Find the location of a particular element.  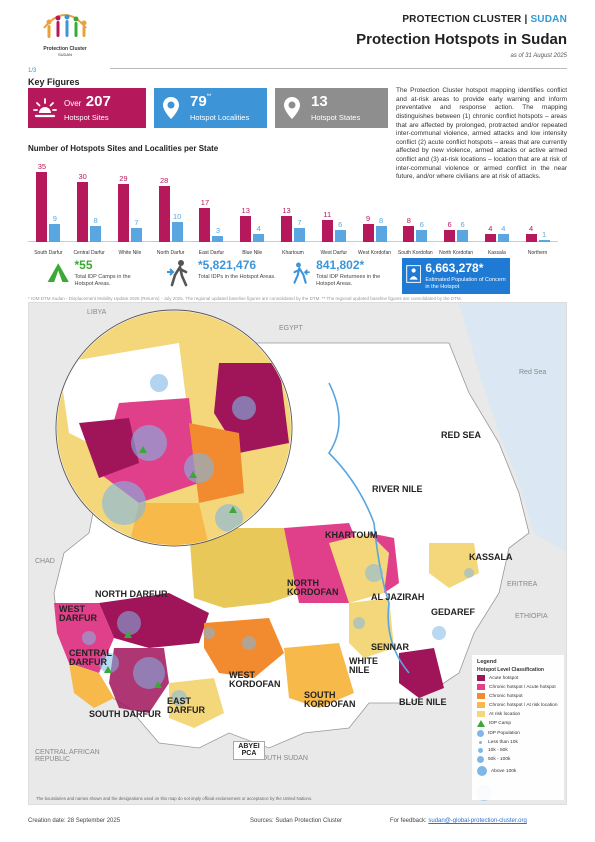

legend-item-camp: IDP Camp is located at coordinates (518, 723).